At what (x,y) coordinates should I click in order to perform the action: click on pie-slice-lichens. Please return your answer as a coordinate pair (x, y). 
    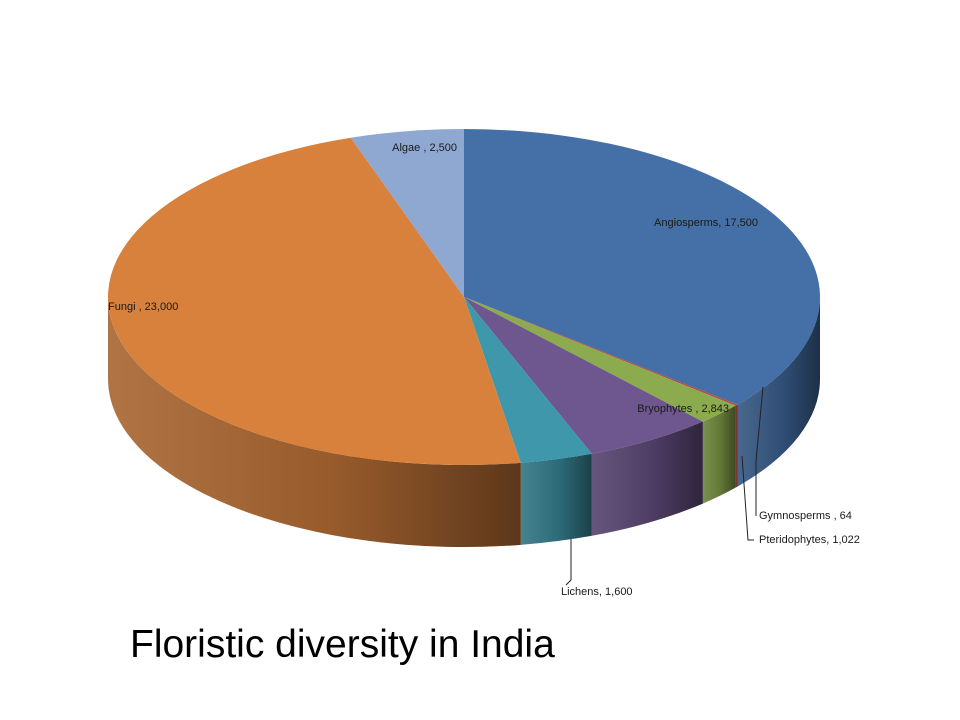
    Looking at the image, I should click on (528, 380).